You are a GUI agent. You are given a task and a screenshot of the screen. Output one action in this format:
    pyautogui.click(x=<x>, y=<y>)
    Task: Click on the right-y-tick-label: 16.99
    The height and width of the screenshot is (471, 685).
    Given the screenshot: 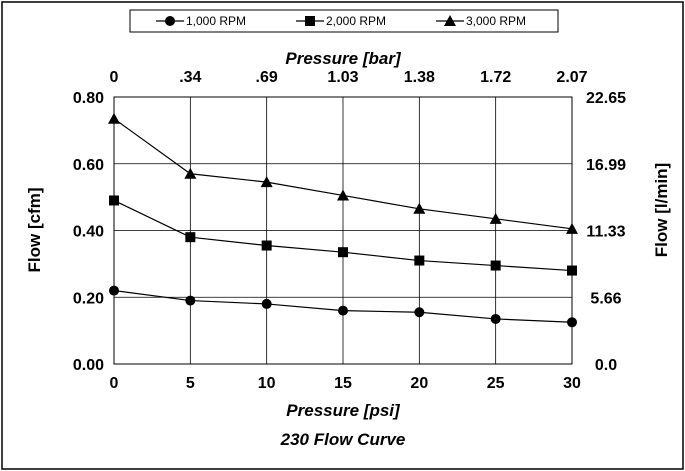 What is the action you would take?
    pyautogui.click(x=606, y=165)
    